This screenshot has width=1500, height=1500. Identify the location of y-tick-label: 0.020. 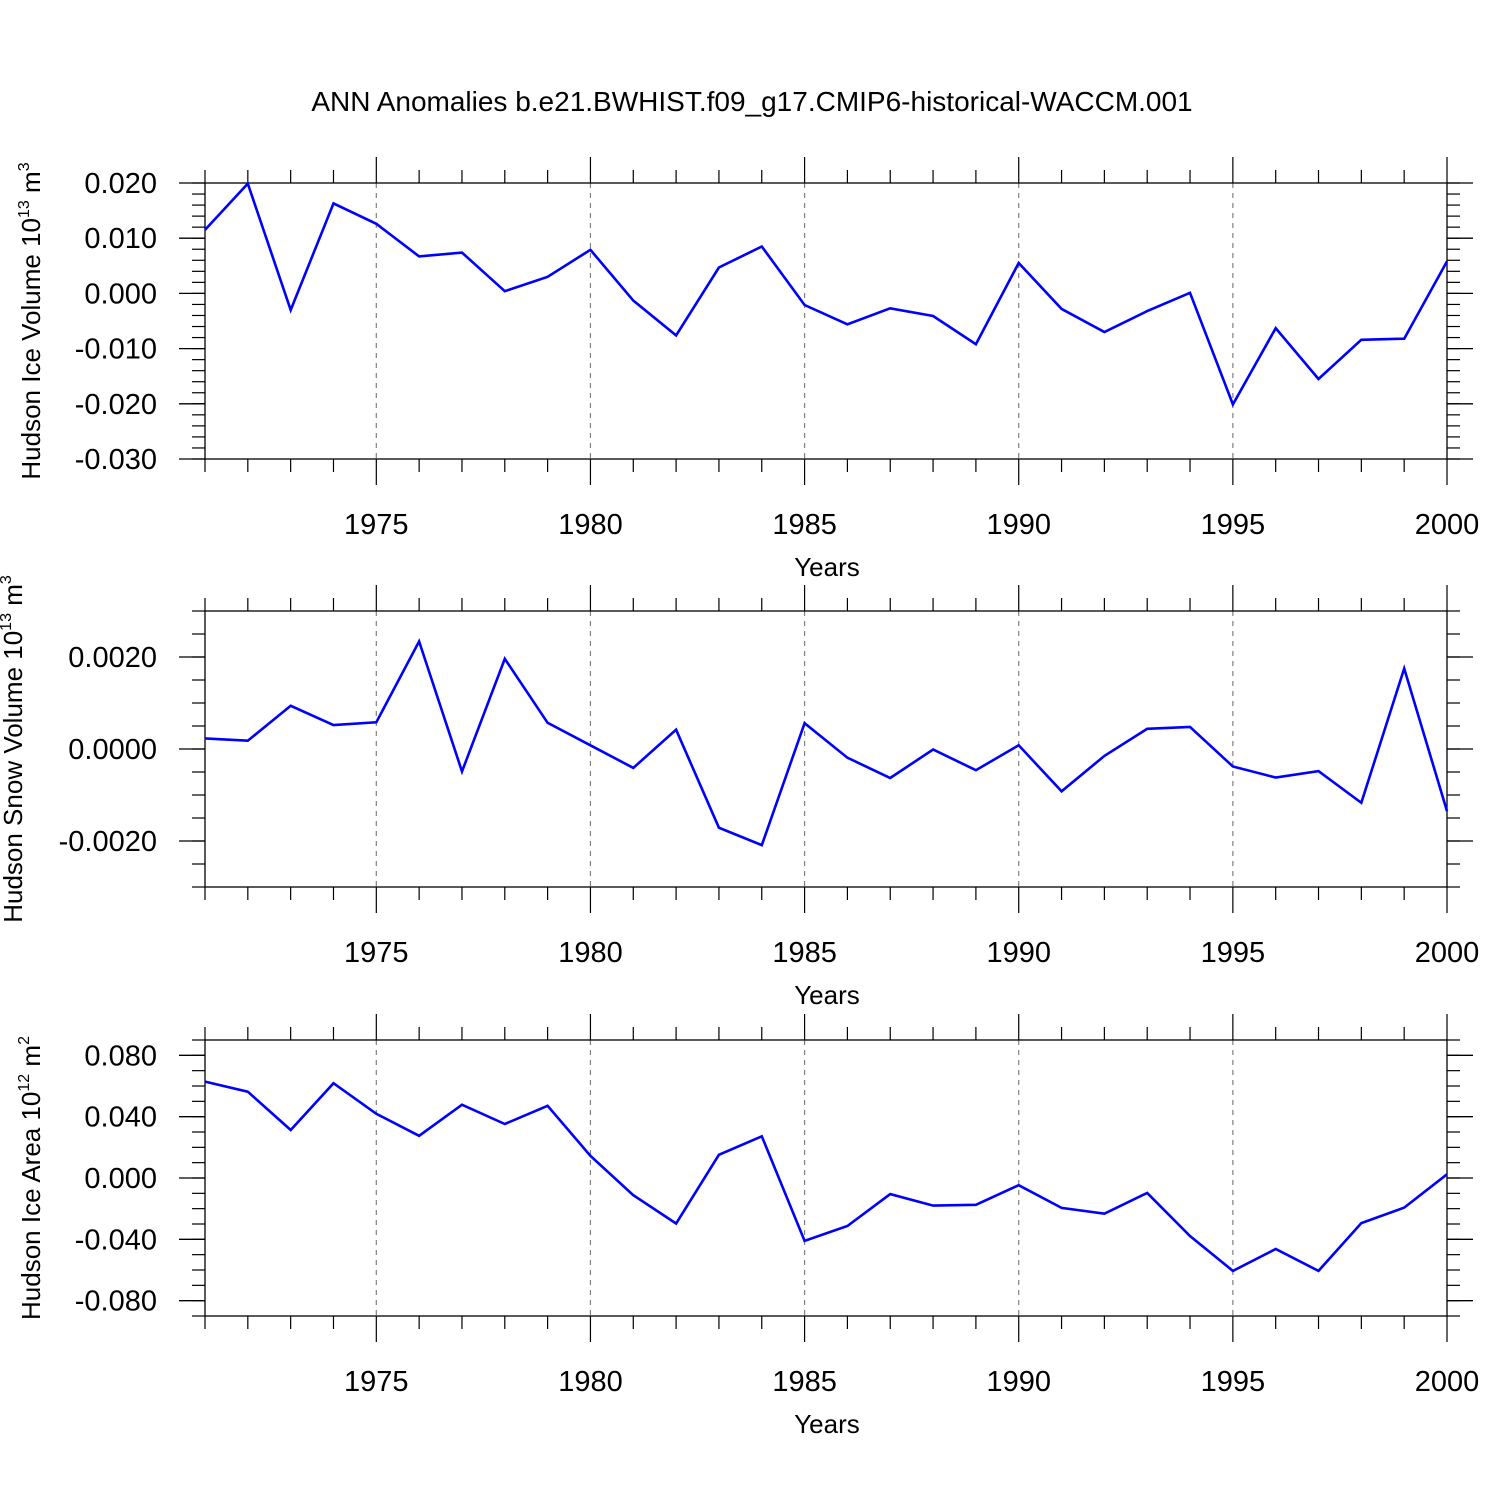
(120, 184).